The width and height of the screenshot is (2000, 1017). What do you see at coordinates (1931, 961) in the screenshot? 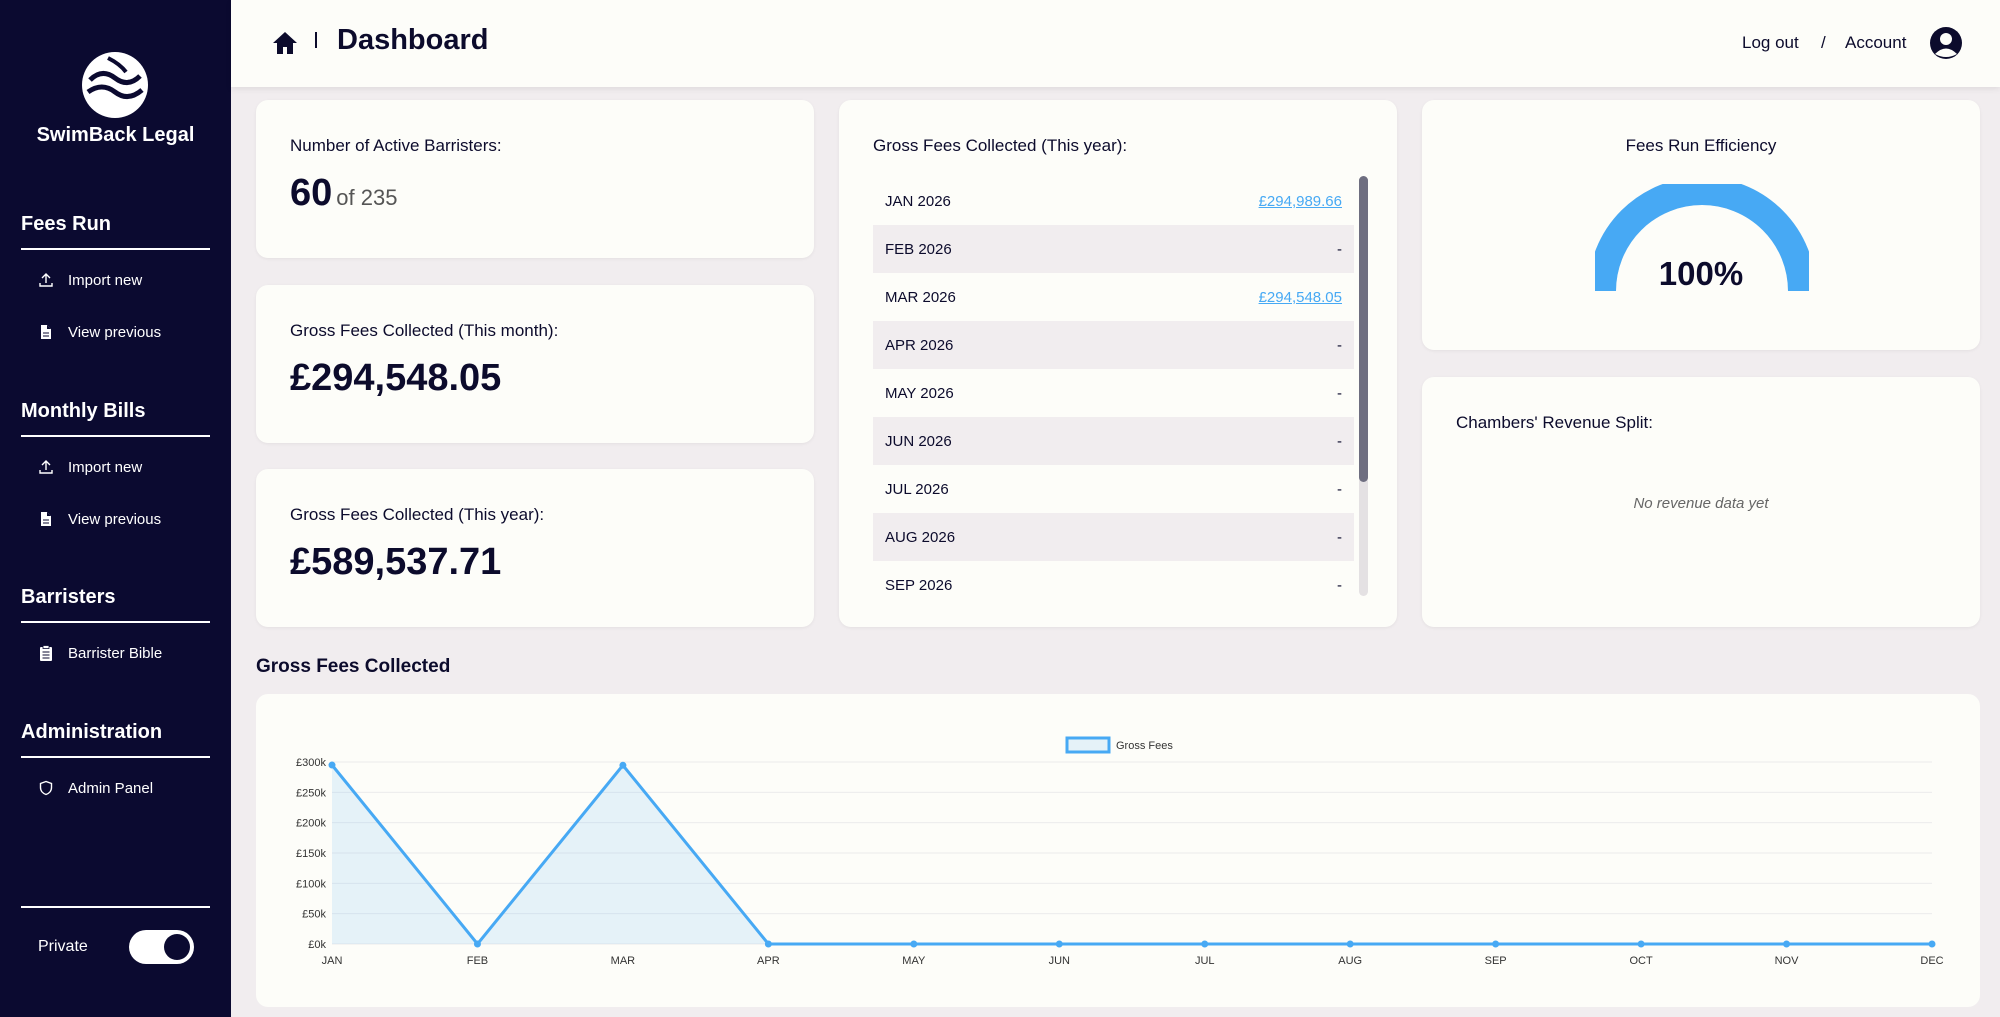
I see `x-tick-label: DEC` at bounding box center [1931, 961].